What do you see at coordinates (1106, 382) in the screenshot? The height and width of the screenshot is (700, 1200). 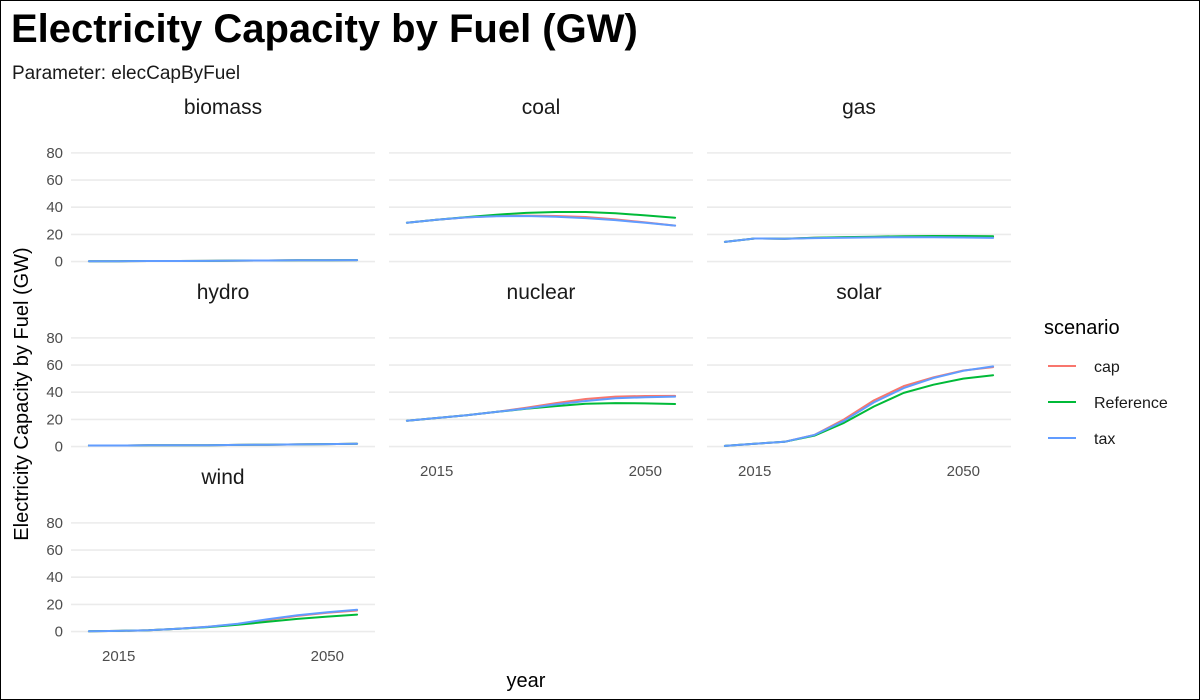 I see `legend: scenario cap Reference tax` at bounding box center [1106, 382].